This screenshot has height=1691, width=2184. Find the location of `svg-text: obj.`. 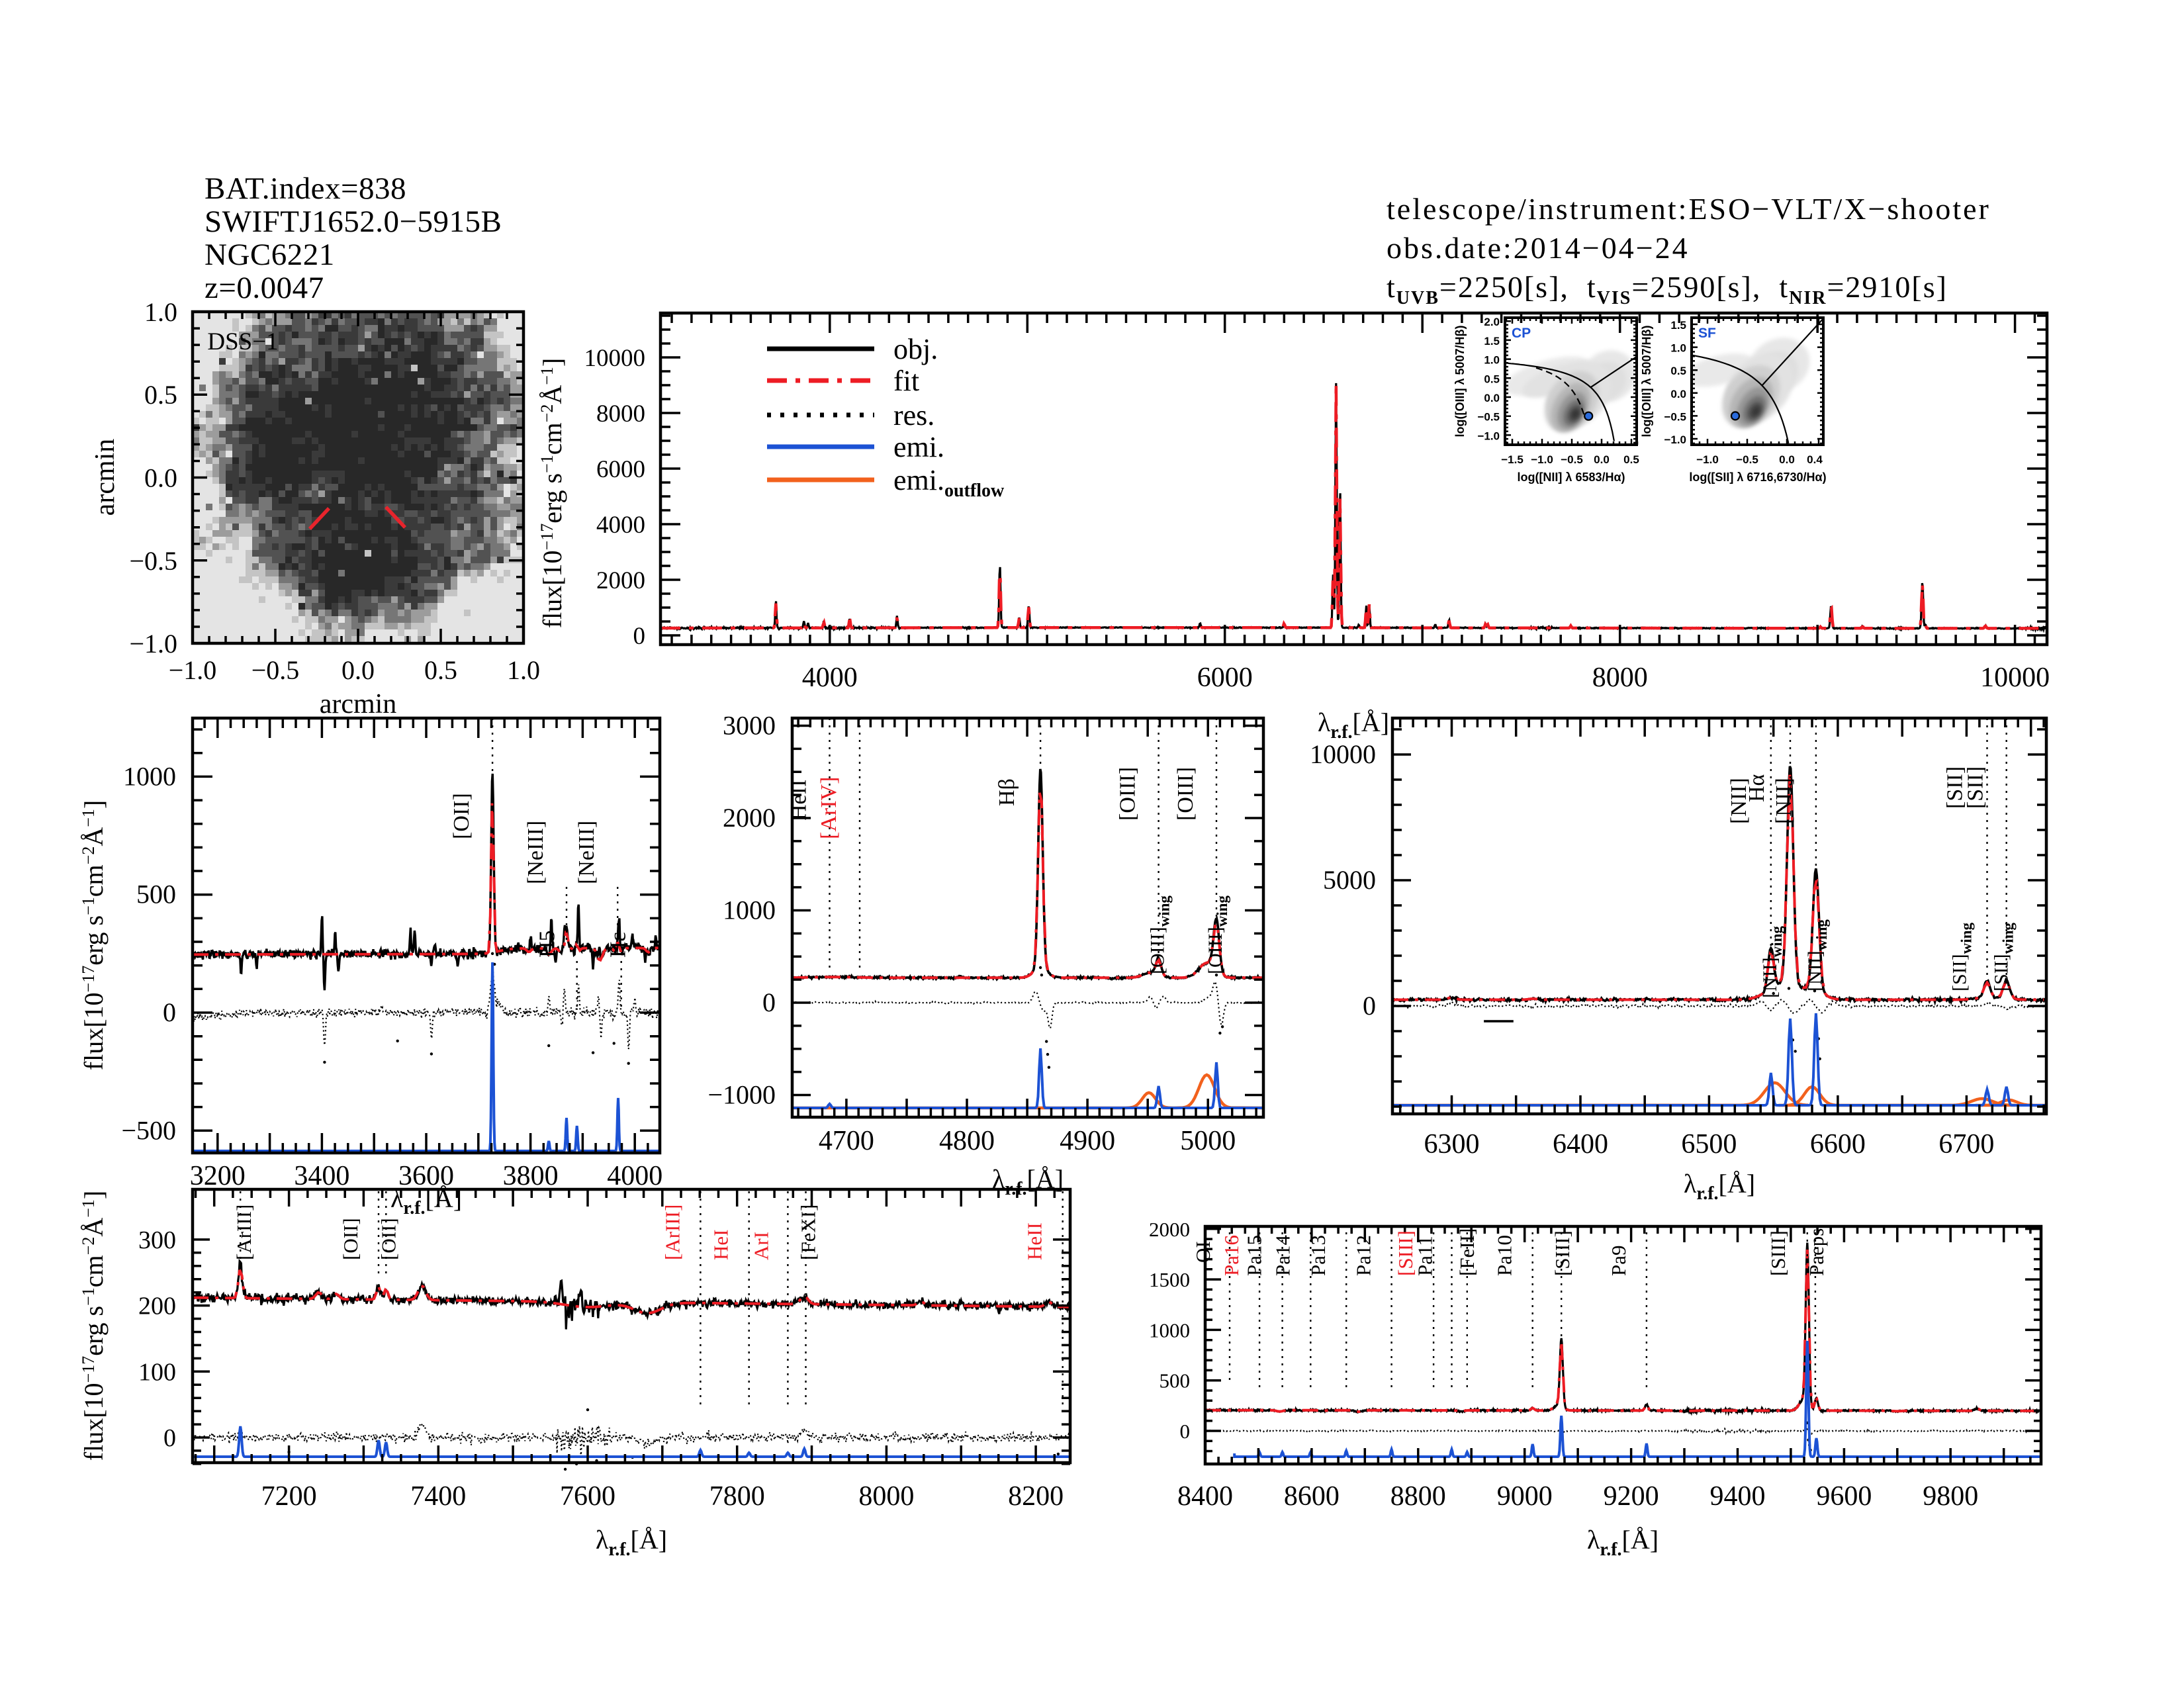

svg-text: obj. is located at coordinates (916, 349).